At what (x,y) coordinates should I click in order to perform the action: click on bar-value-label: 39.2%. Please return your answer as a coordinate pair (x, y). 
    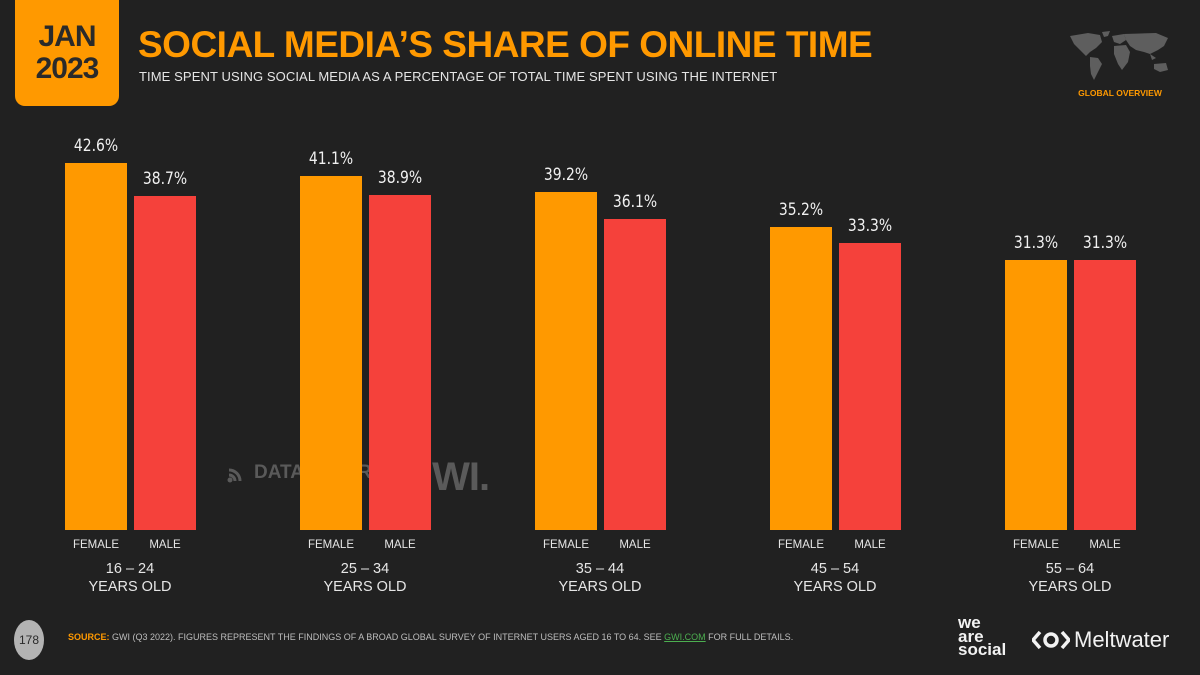
    Looking at the image, I should click on (566, 175).